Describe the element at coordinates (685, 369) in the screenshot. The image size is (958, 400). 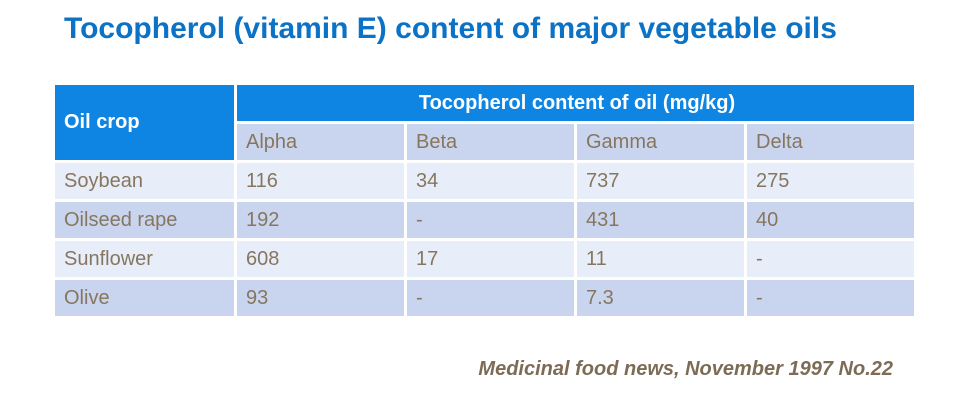
I see `source-citation: Medicinal food news, November 1997 No.22` at that location.